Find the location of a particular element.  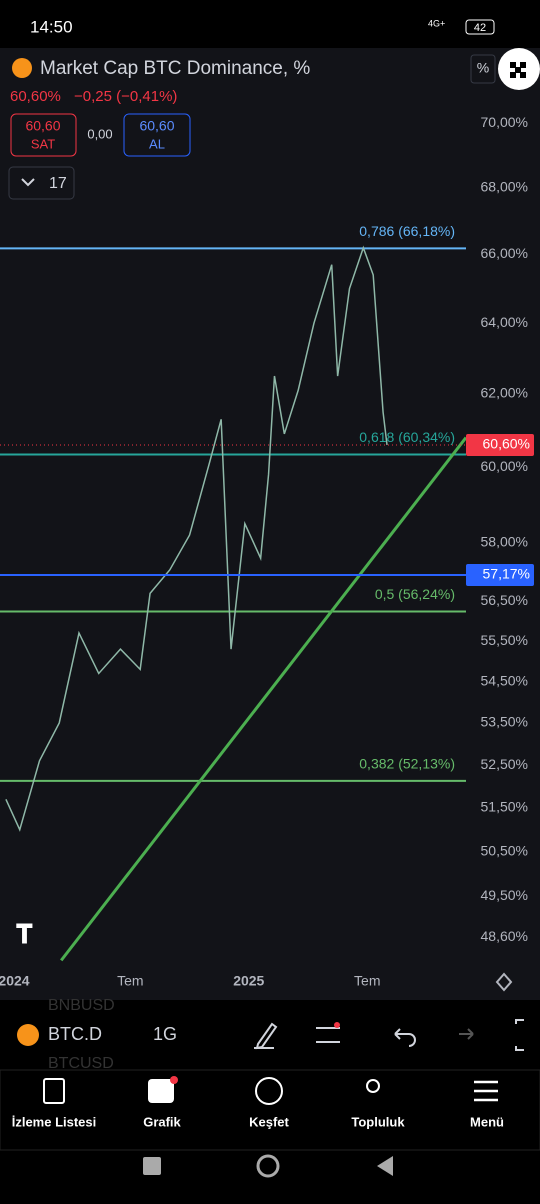

status-time: 14:50 is located at coordinates (51, 26).